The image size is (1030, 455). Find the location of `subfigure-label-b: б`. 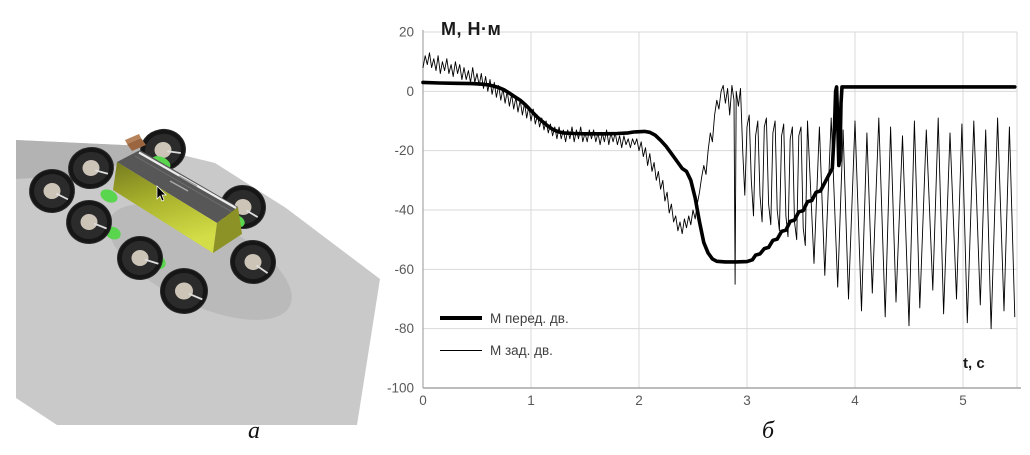

subfigure-label-b: б is located at coordinates (768, 431).